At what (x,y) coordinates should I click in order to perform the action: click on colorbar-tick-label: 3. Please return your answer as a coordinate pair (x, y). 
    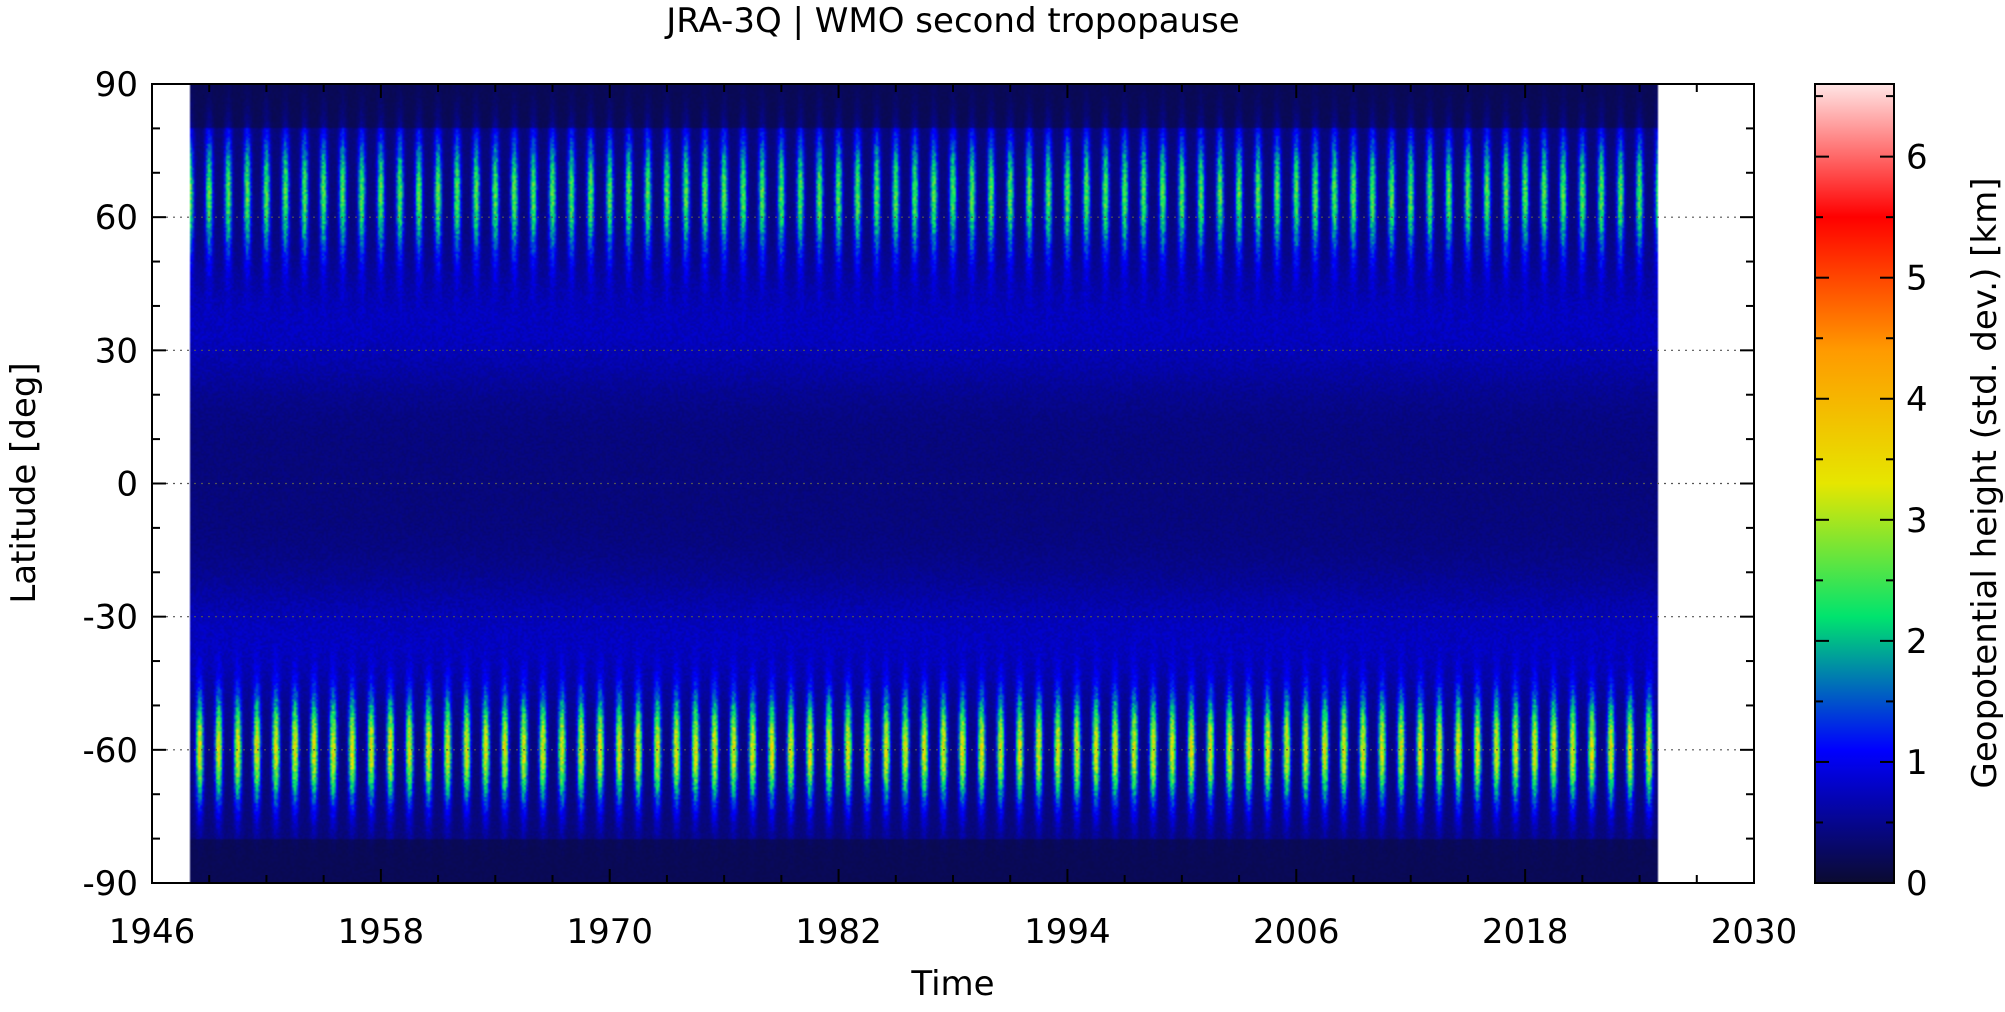
    Looking at the image, I should click on (1917, 521).